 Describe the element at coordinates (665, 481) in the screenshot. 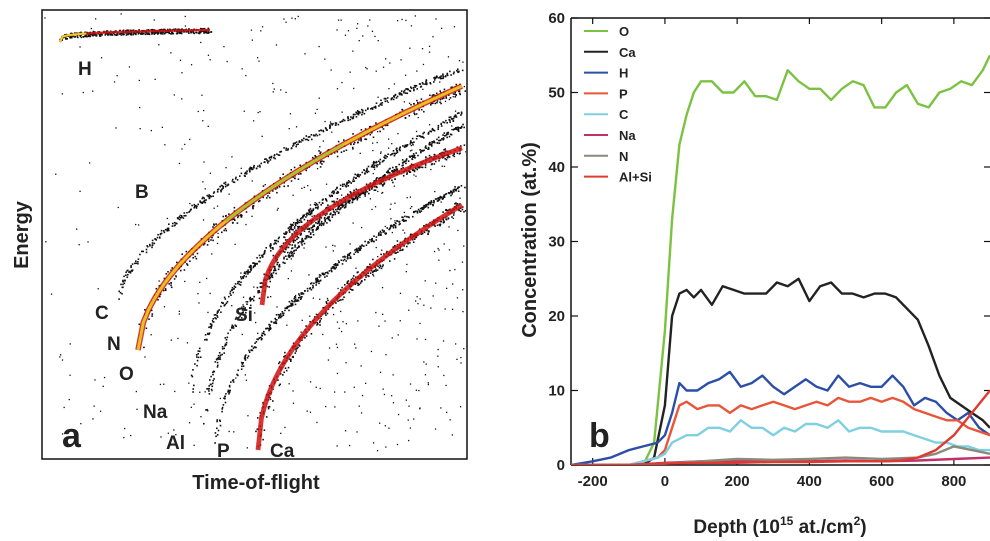

I see `x-tick-label: 0` at that location.